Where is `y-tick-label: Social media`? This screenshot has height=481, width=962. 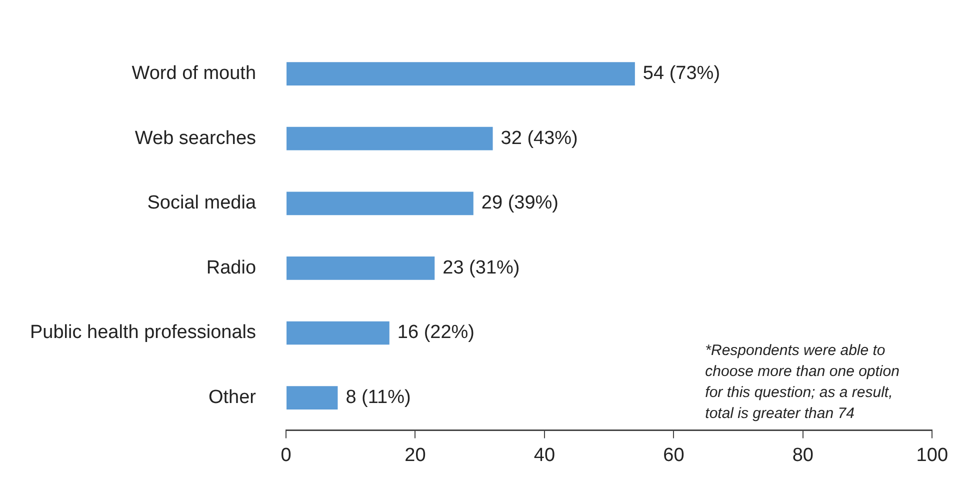
y-tick-label: Social media is located at coordinates (201, 203).